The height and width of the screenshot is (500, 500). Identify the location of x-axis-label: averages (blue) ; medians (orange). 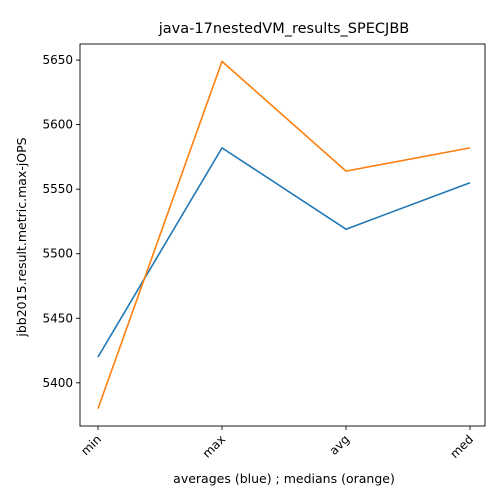
(284, 478).